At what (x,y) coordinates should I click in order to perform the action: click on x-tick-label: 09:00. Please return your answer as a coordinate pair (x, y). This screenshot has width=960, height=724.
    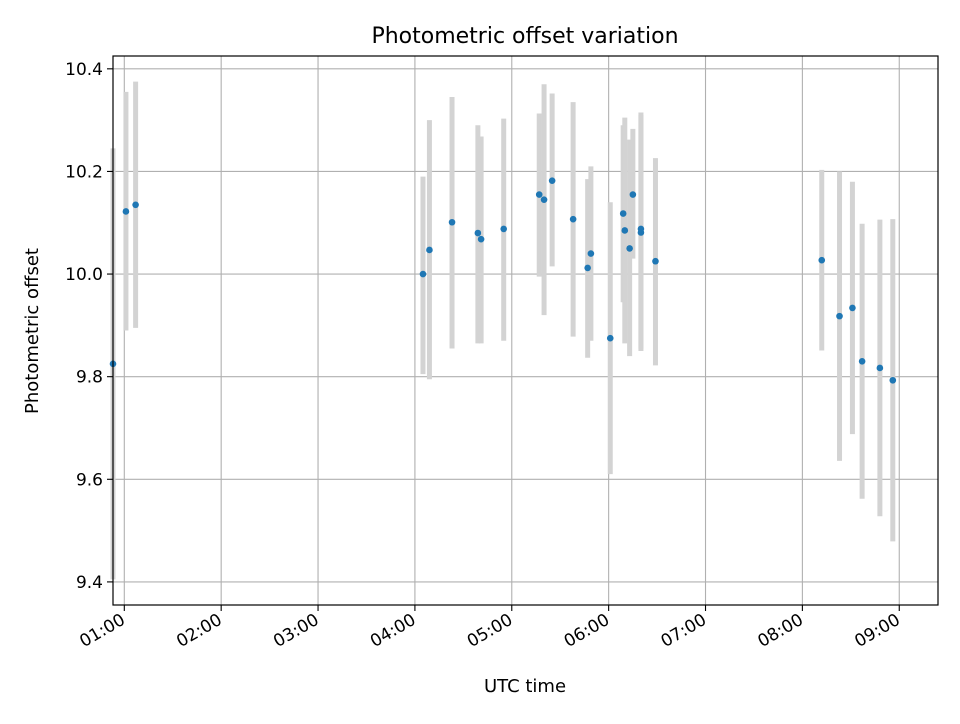
    Looking at the image, I should click on (877, 631).